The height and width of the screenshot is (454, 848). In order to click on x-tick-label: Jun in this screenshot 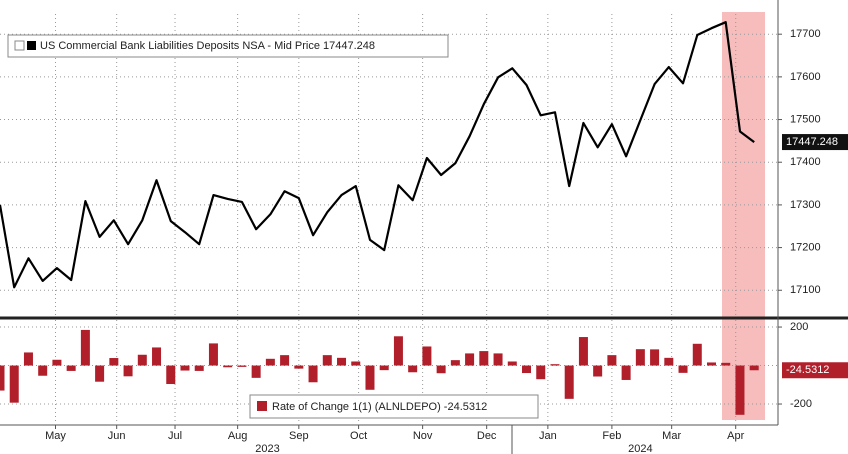, I will do `click(117, 436)`.